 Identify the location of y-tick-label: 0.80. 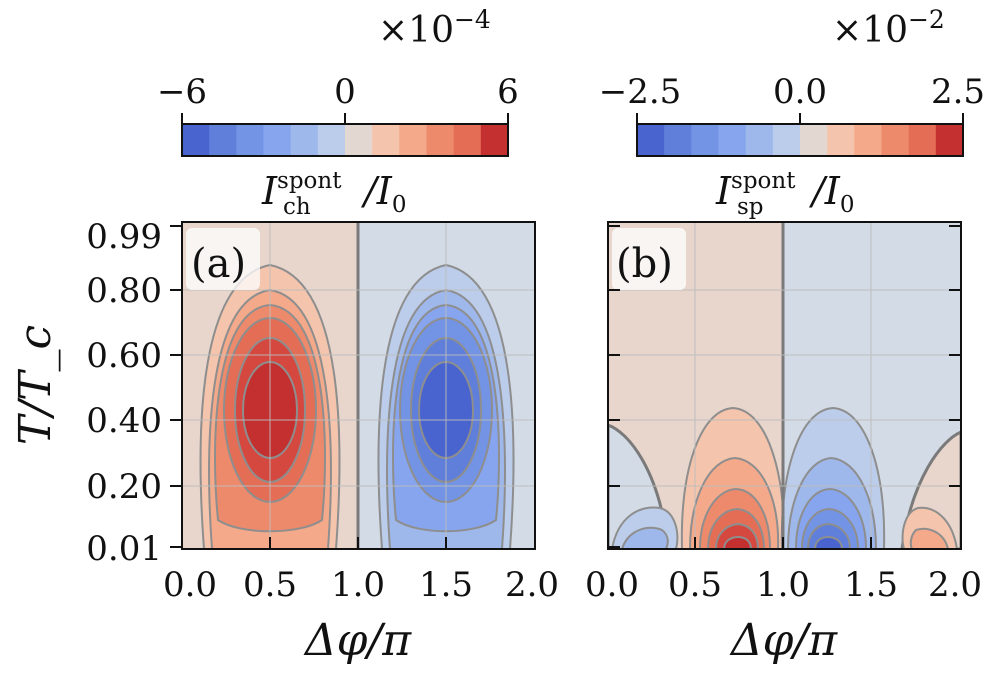
(124, 291).